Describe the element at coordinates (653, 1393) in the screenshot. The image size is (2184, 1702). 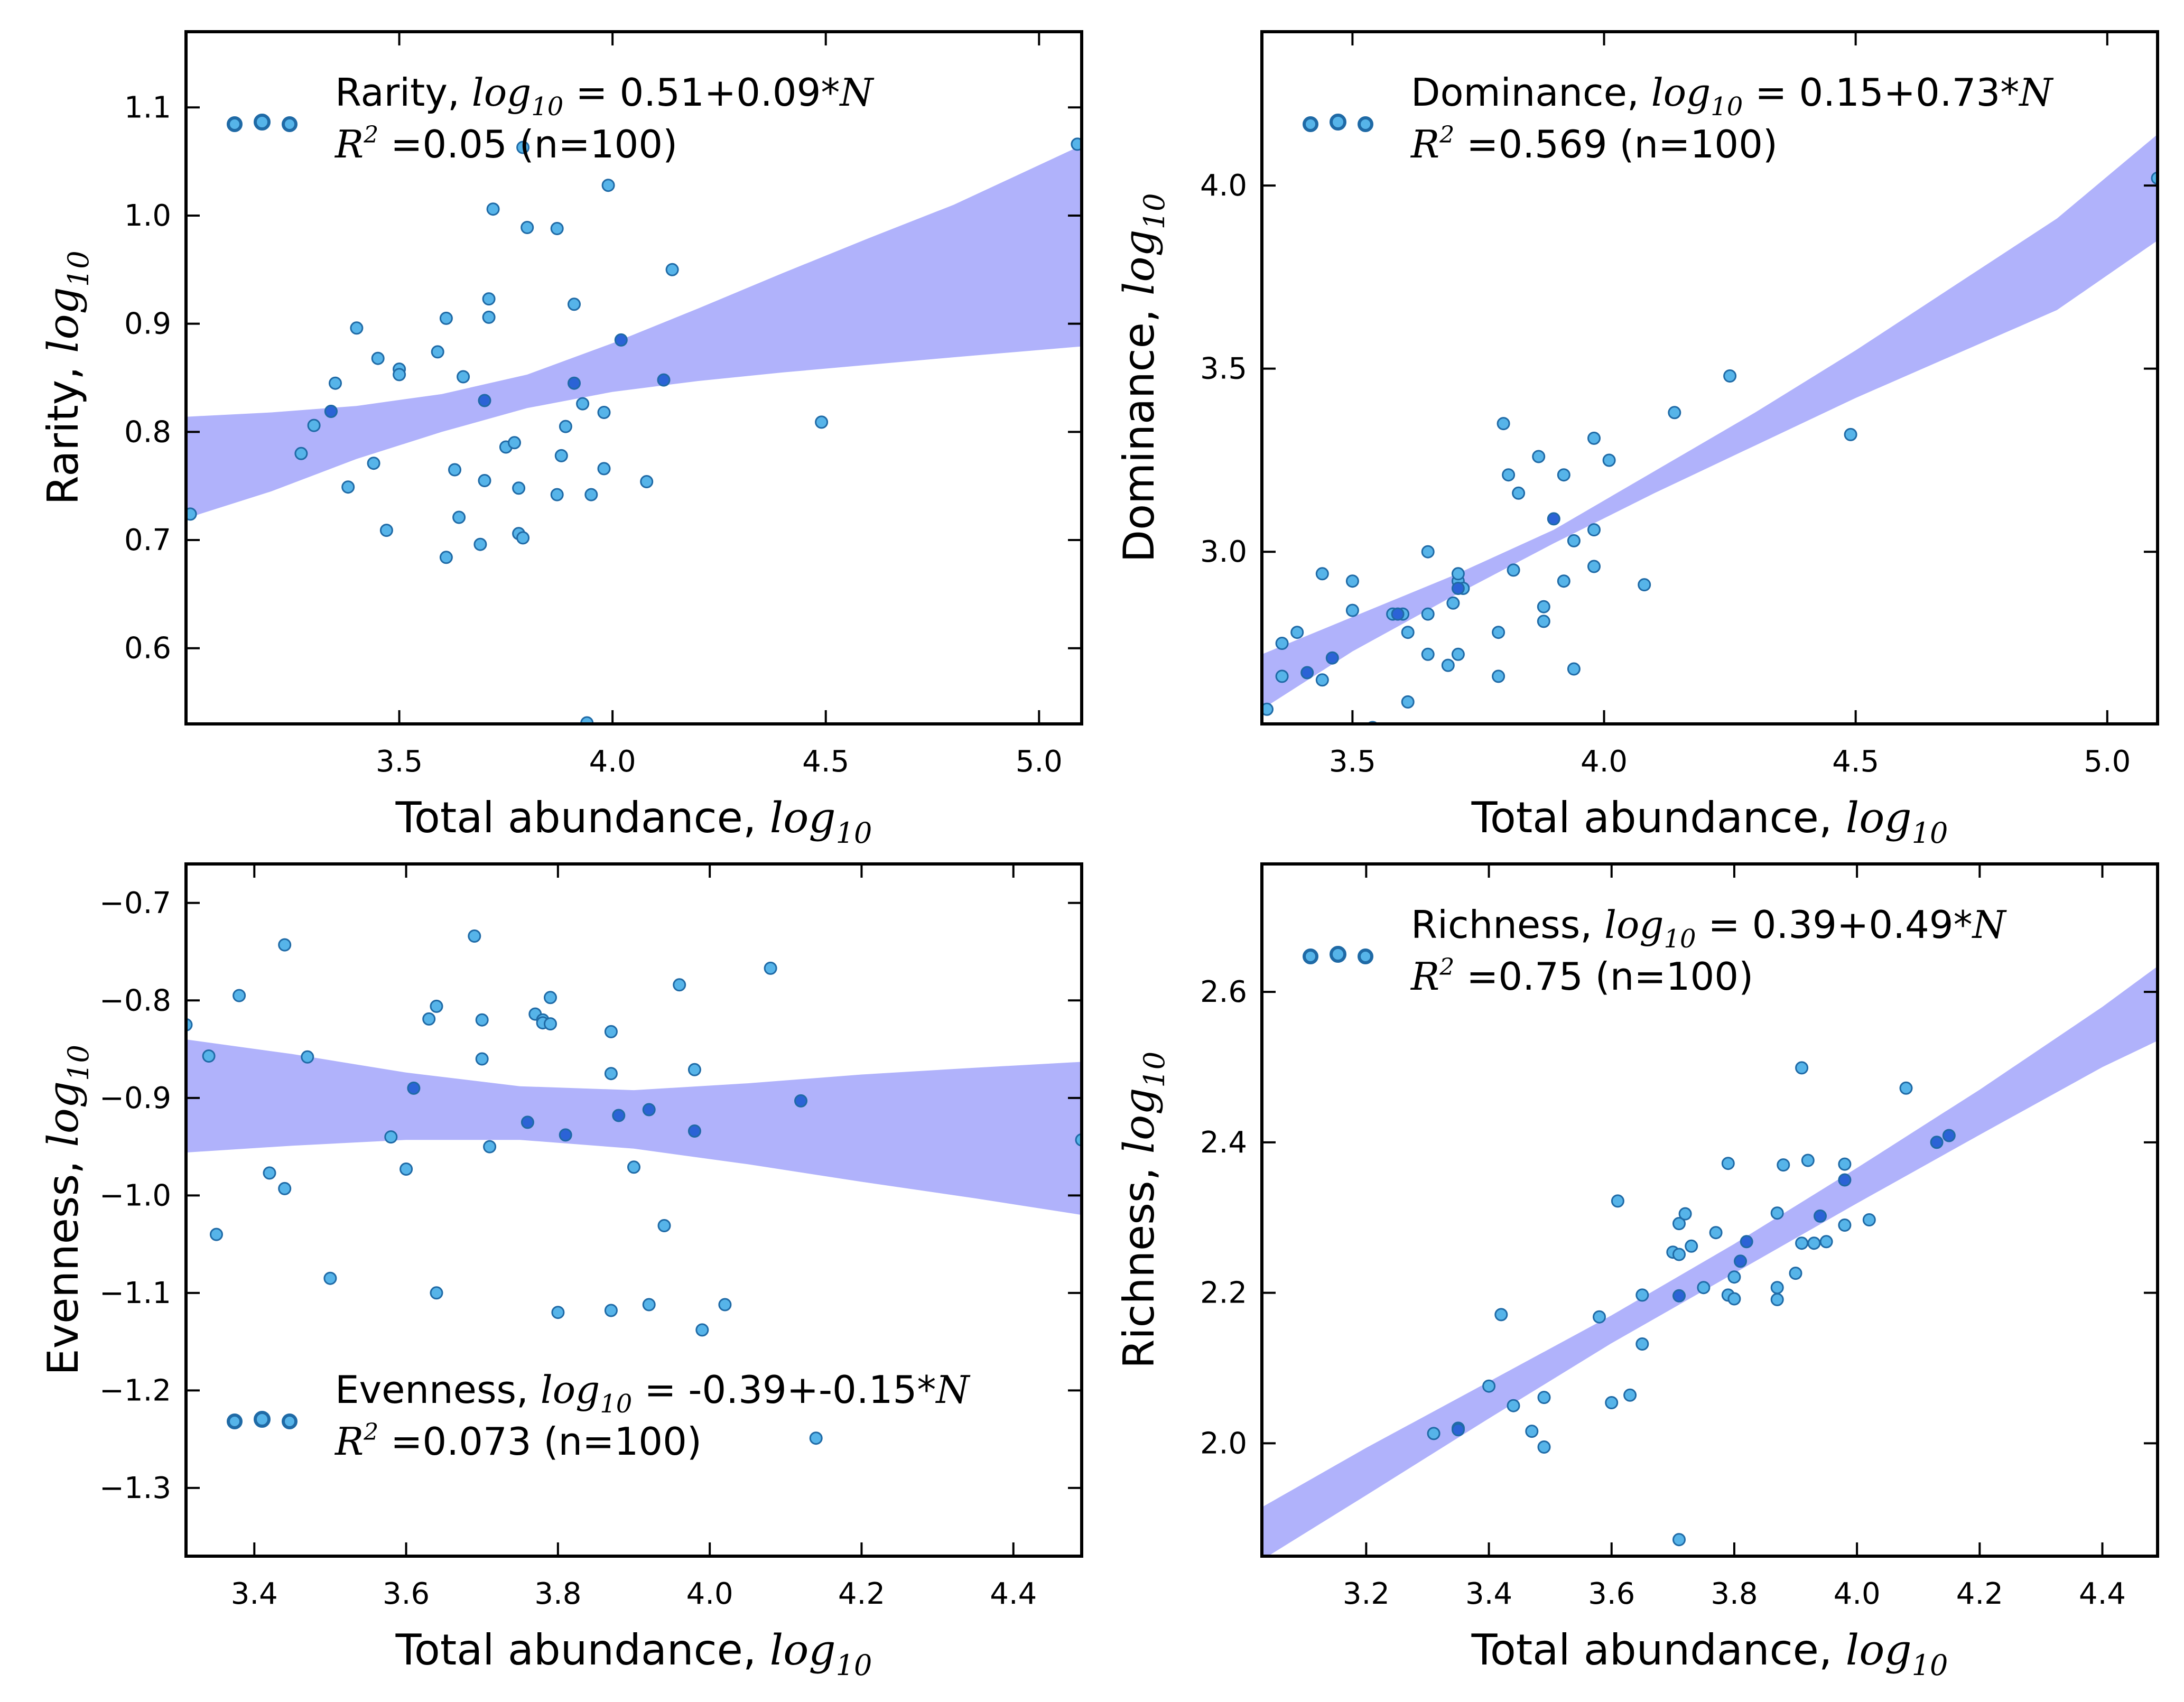
I see `evenness-equation-line: Evenness, log10 = -0.39+-0.15*N` at that location.